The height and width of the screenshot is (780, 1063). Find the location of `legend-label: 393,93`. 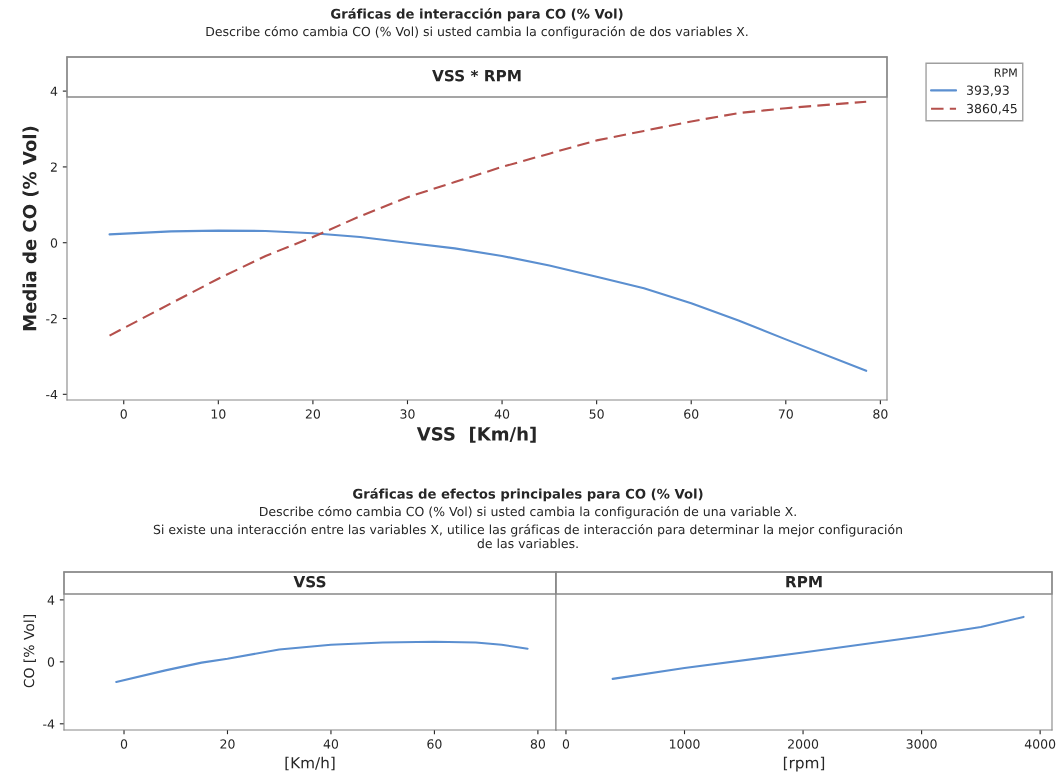

legend-label: 393,93 is located at coordinates (988, 91).